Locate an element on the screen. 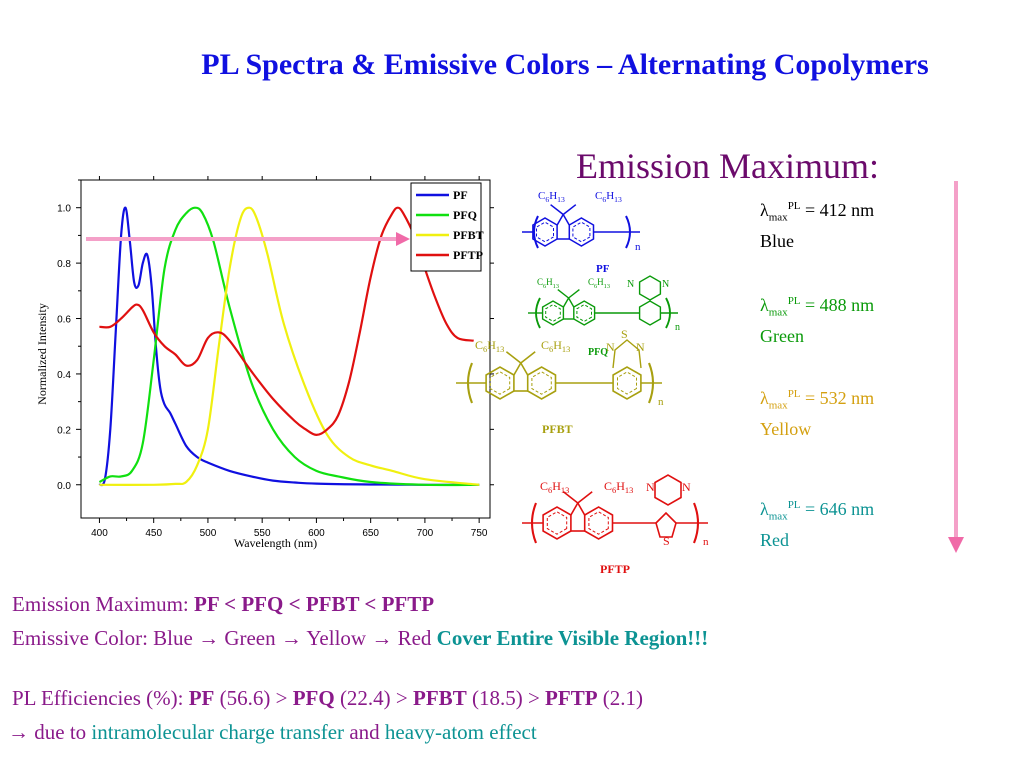  lambda-max-value: λmaxPL = 646 nm is located at coordinates (817, 511).